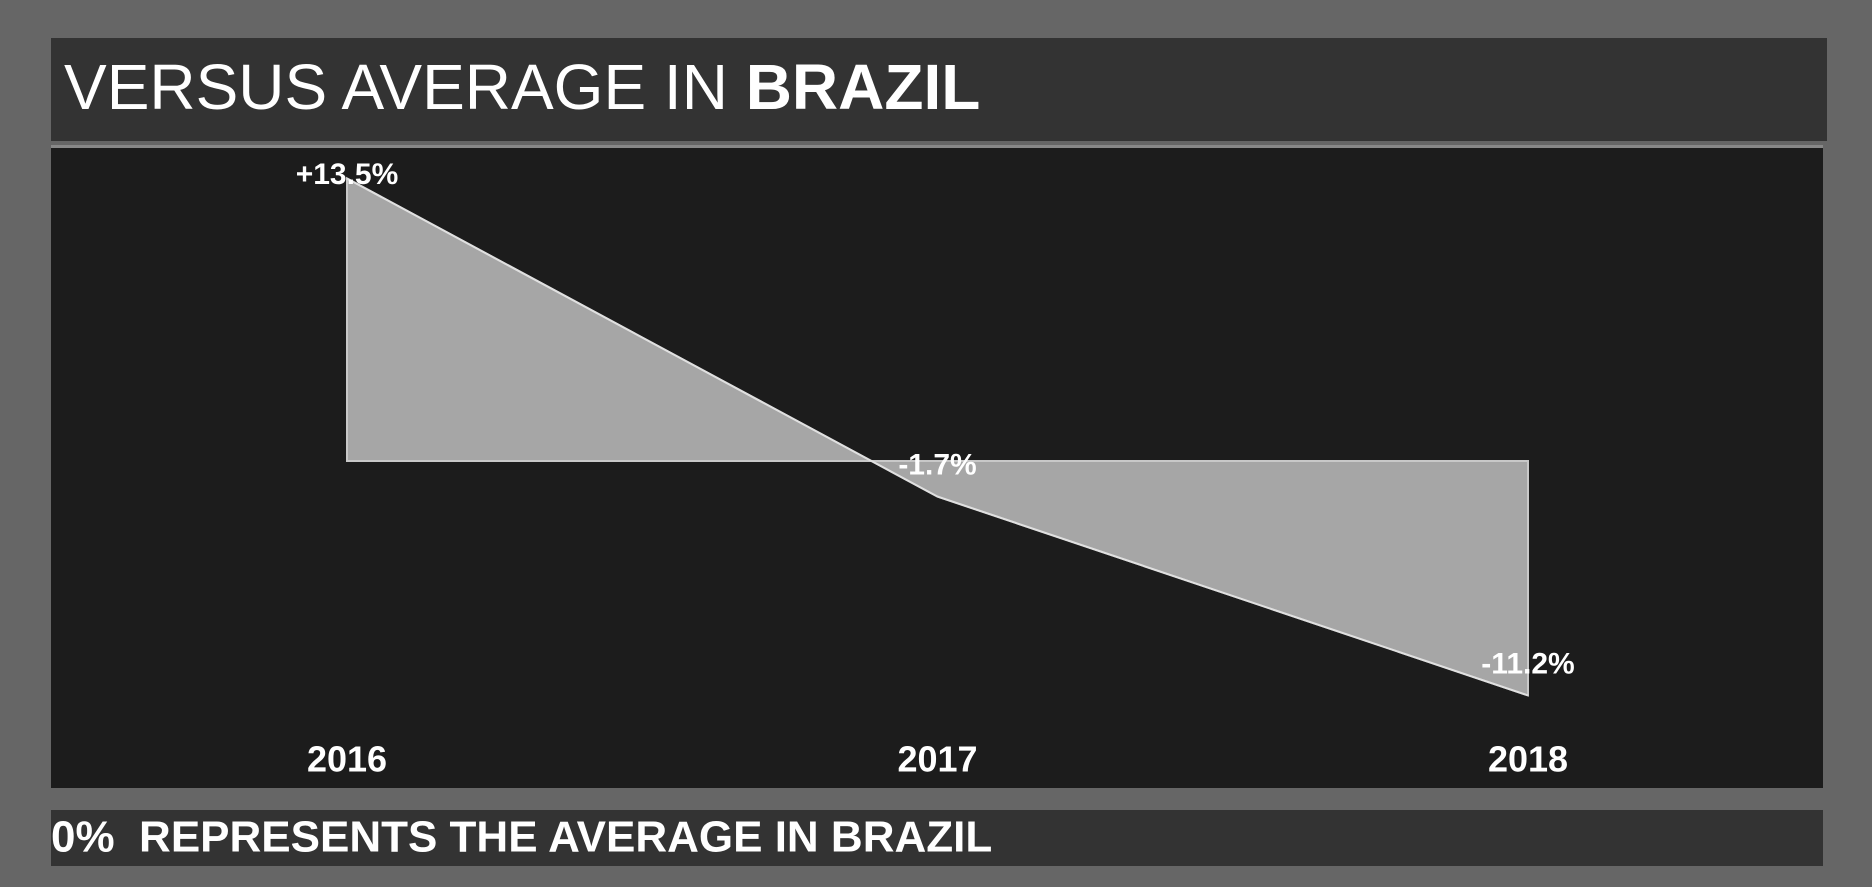 This screenshot has height=887, width=1872. What do you see at coordinates (937, 759) in the screenshot?
I see `x-tick-label: 2017` at bounding box center [937, 759].